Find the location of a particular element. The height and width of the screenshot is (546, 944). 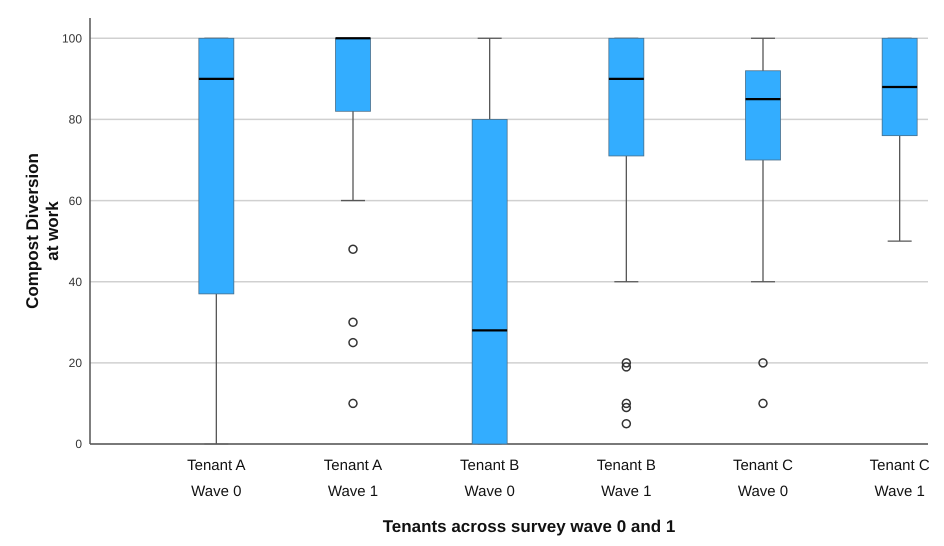

x-tick-label: Tenant A Wave 1 is located at coordinates (353, 478).